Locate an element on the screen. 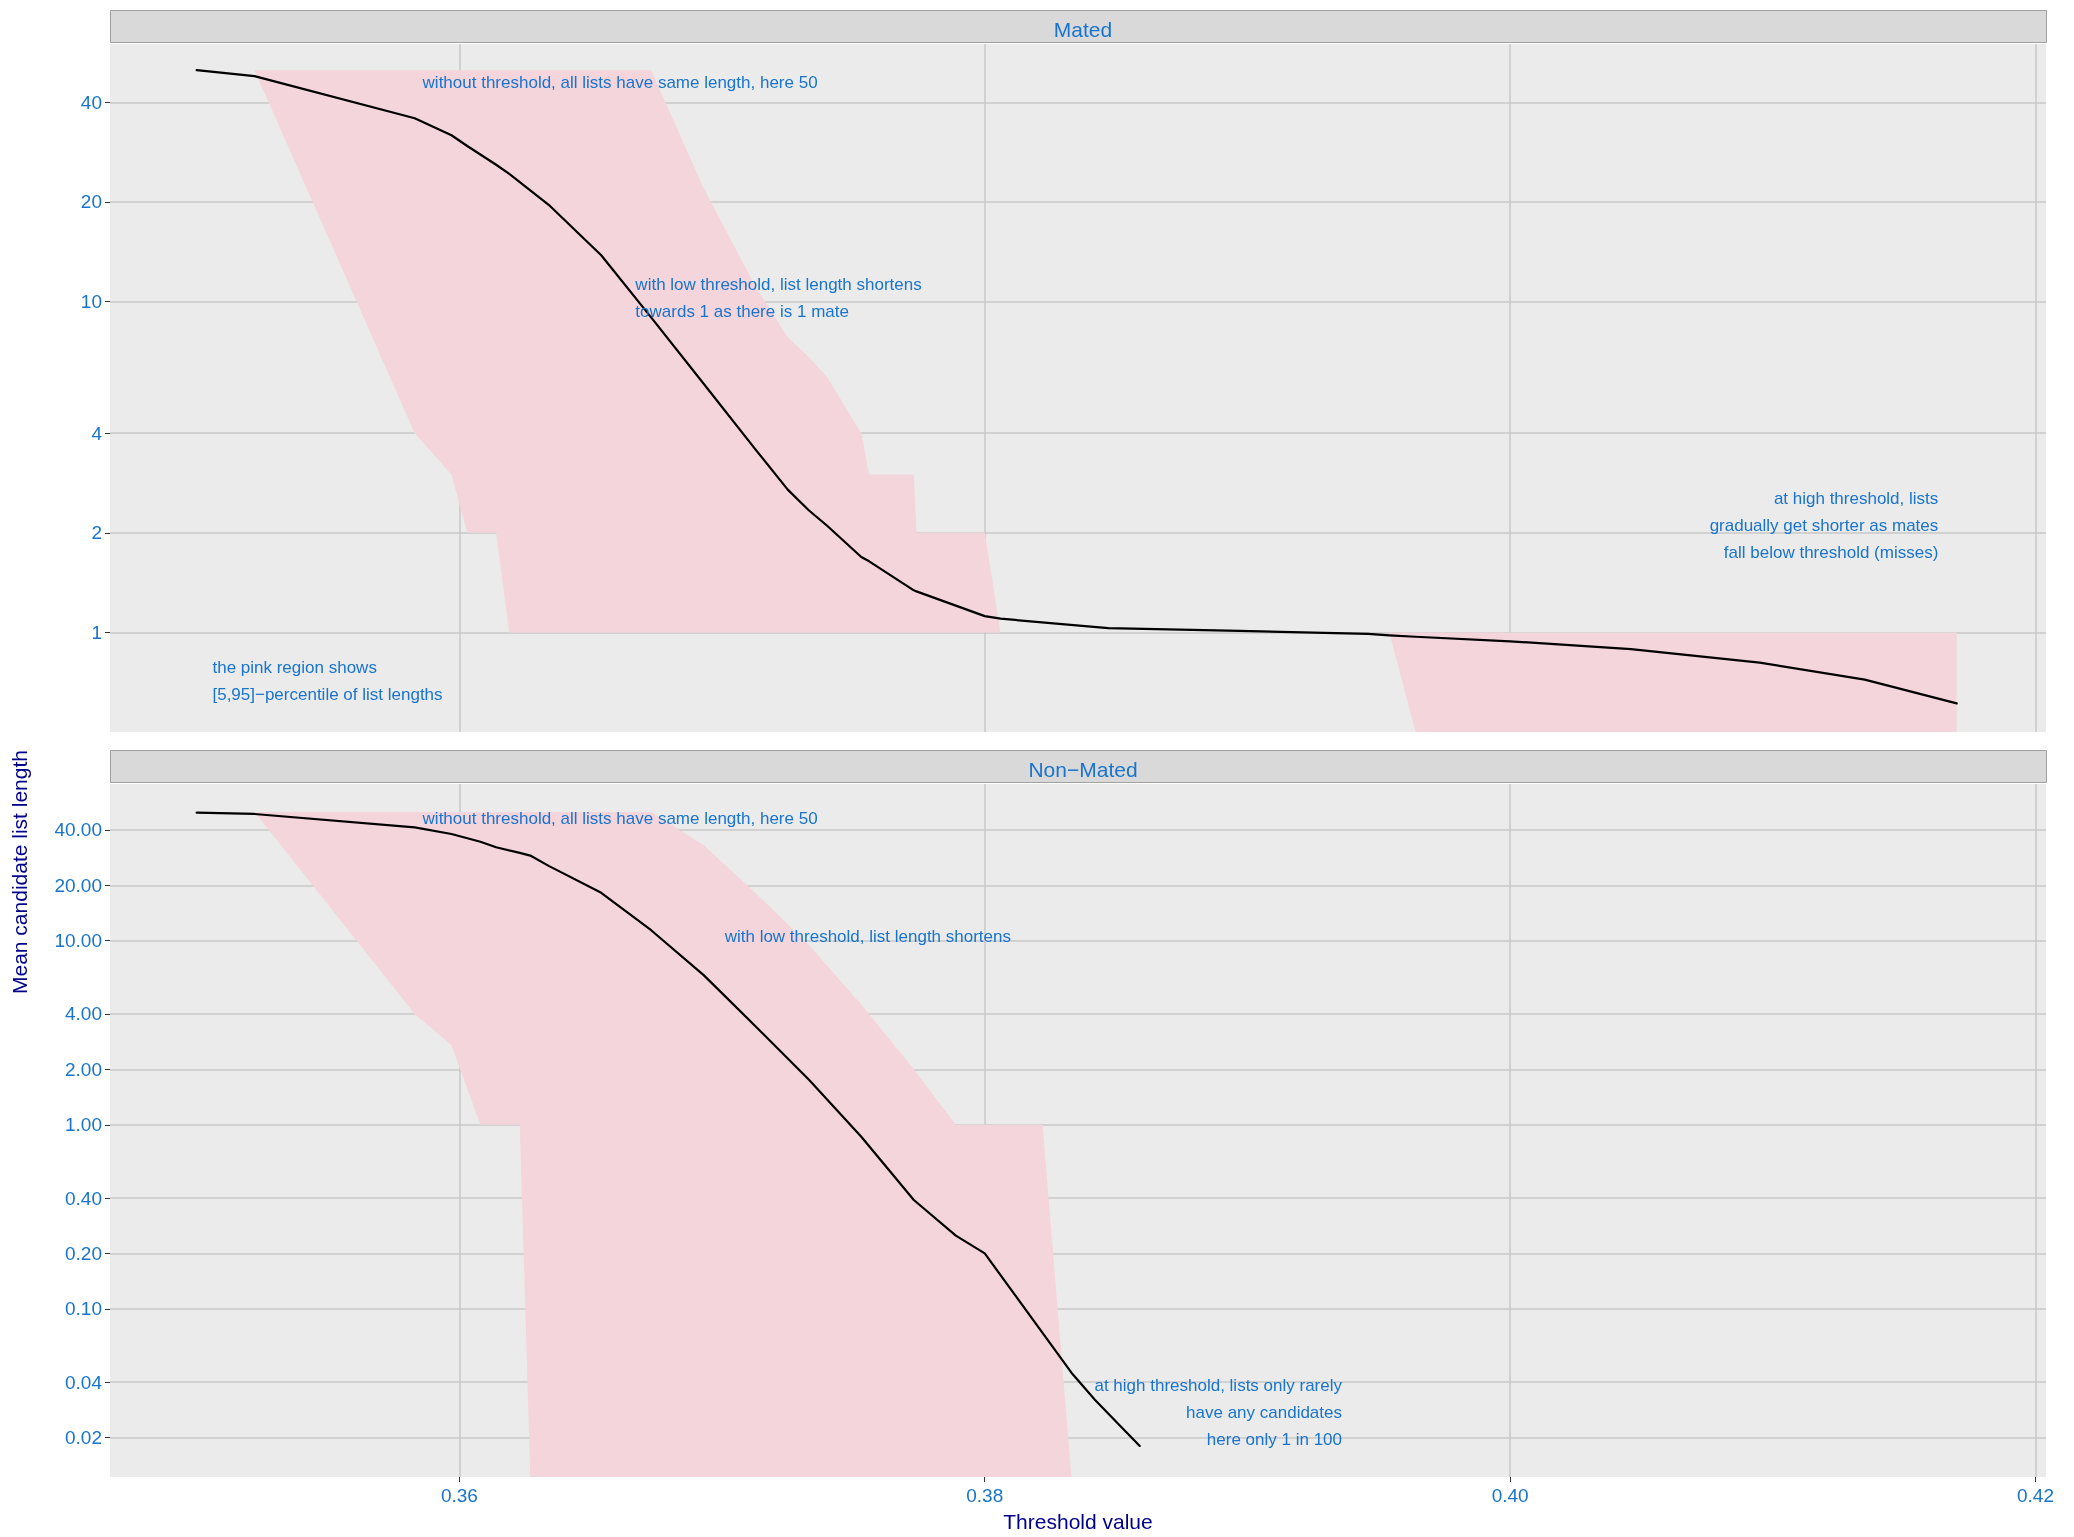 This screenshot has width=2074, height=1537. chart-title: Non−Mated is located at coordinates (1083, 769).